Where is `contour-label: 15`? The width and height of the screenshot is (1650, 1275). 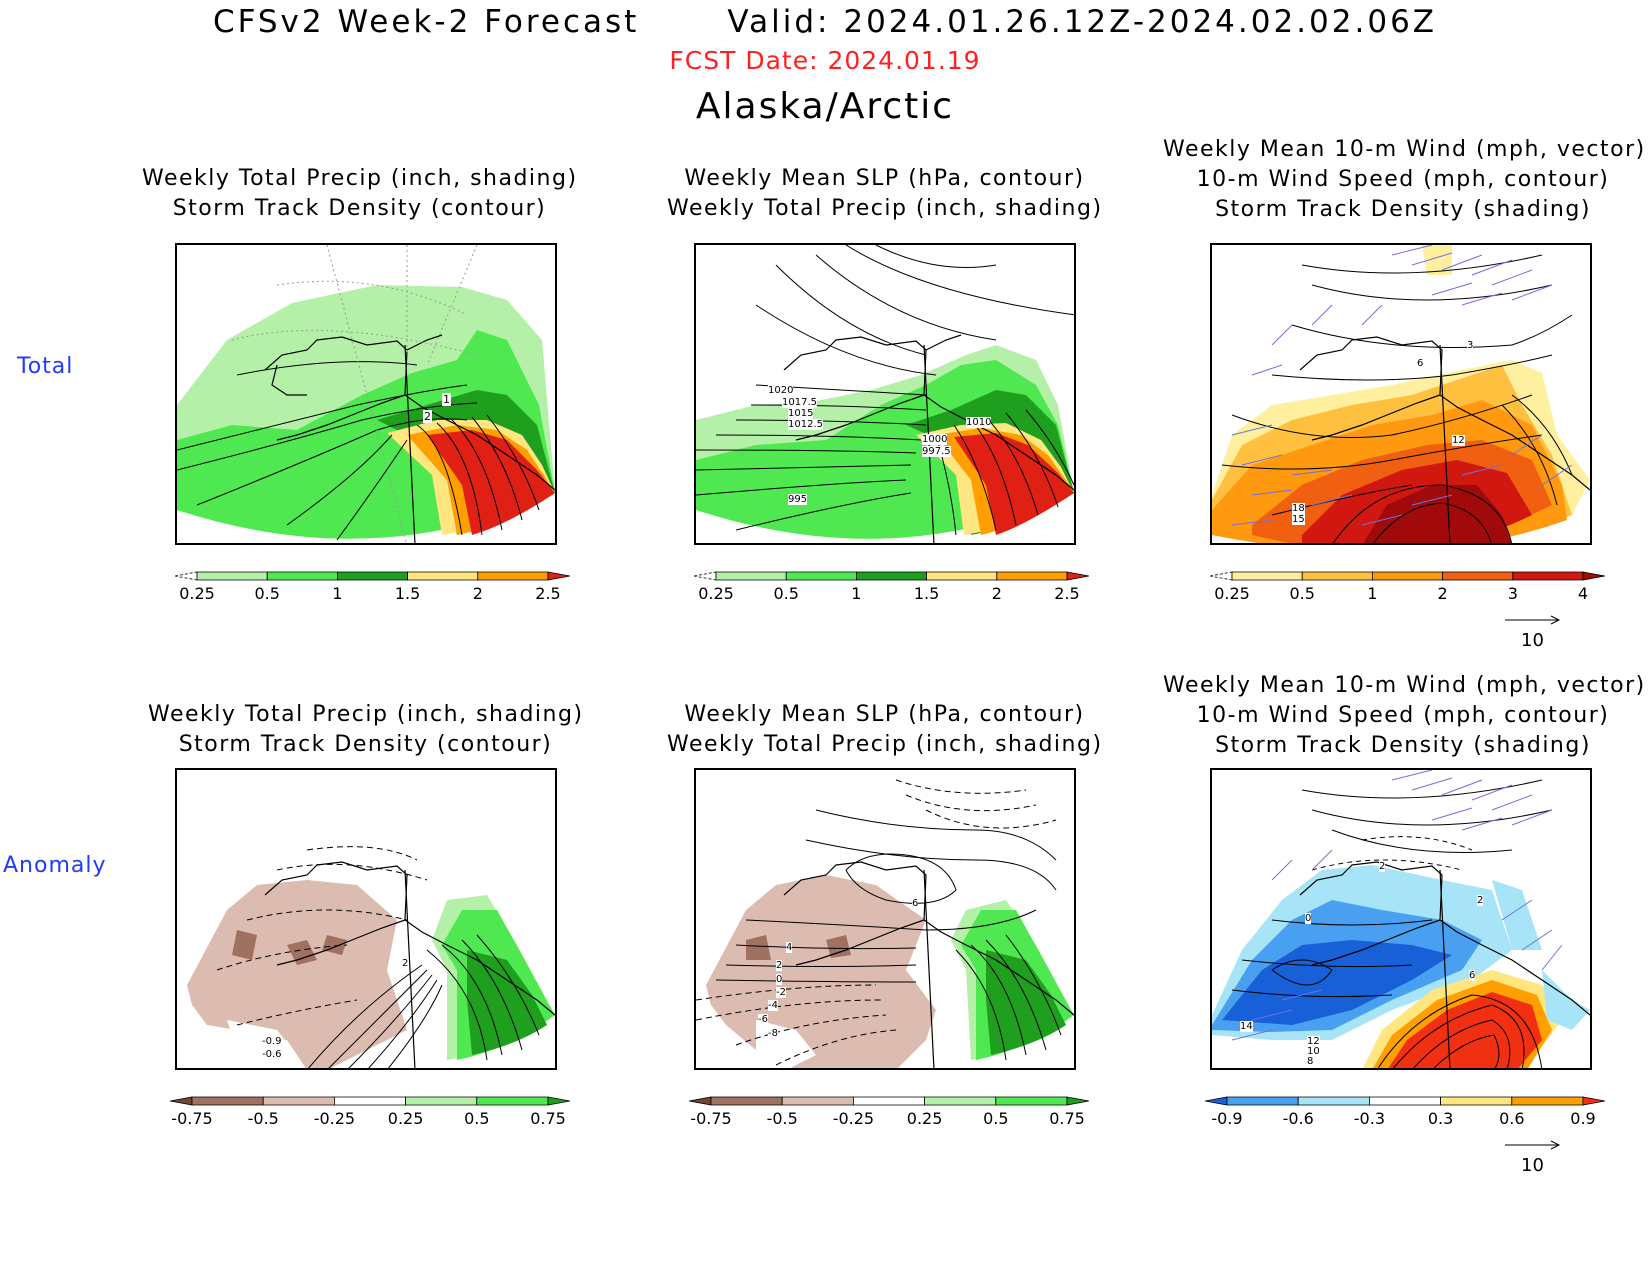
contour-label: 15 is located at coordinates (1298, 519).